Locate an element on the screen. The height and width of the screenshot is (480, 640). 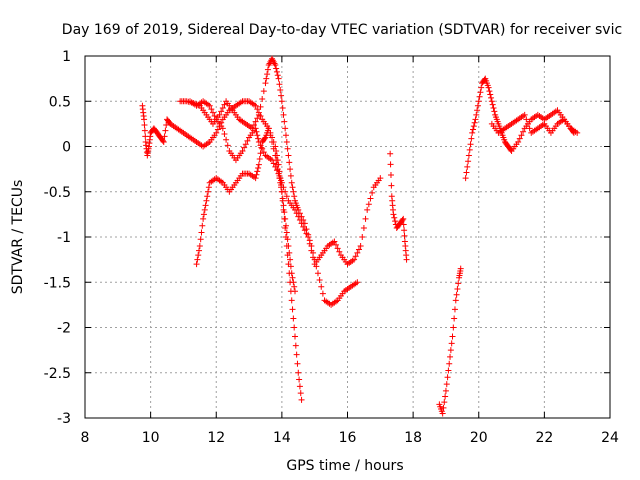
x-tick-label: 24 is located at coordinates (610, 438).